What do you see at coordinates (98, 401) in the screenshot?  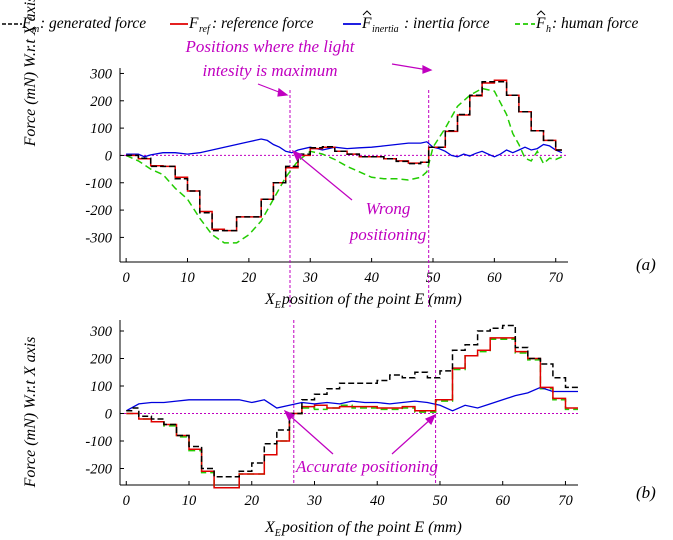 I see `y-tick-labels: 300 200 100 0 -100 -200` at bounding box center [98, 401].